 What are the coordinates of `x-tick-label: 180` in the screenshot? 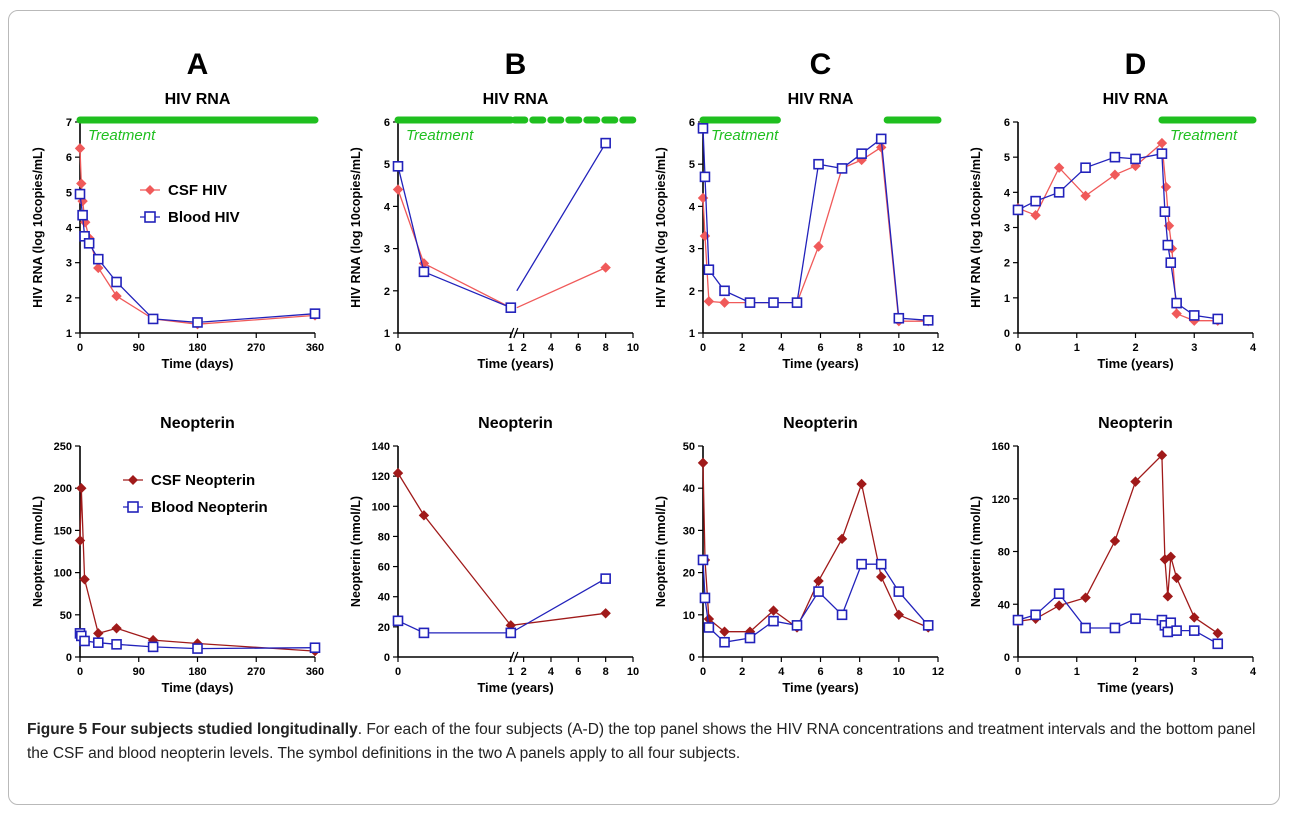 It's located at (197, 672).